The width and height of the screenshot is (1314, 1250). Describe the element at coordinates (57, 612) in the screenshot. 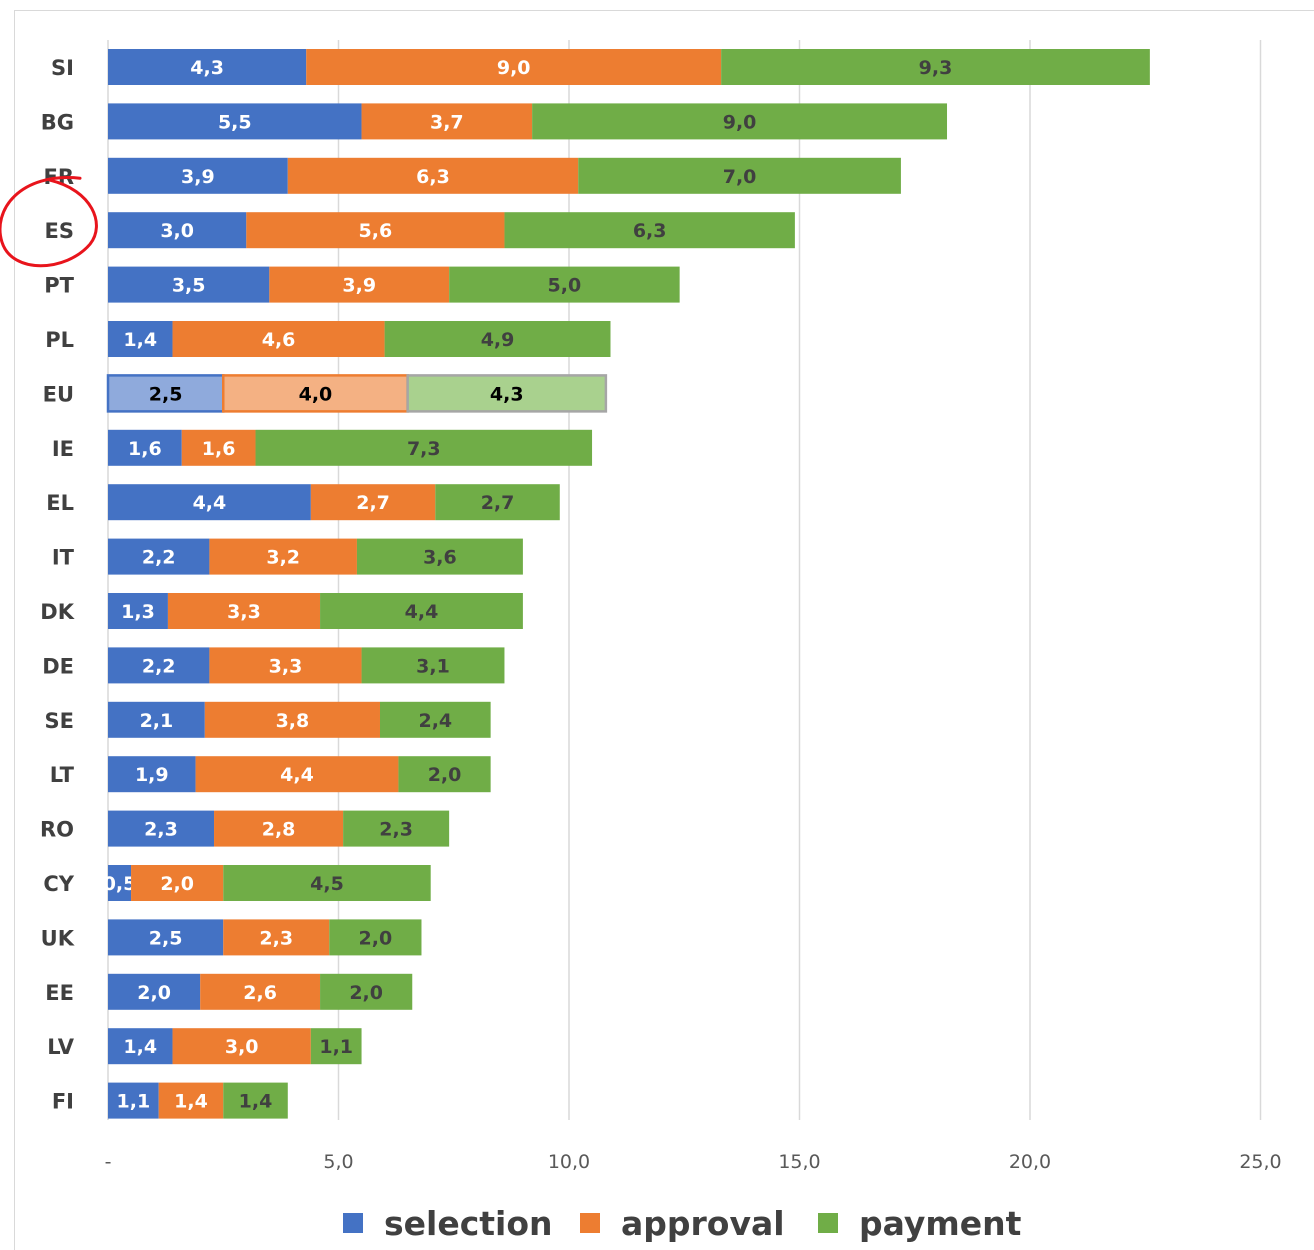

I see `category-label: DK` at that location.